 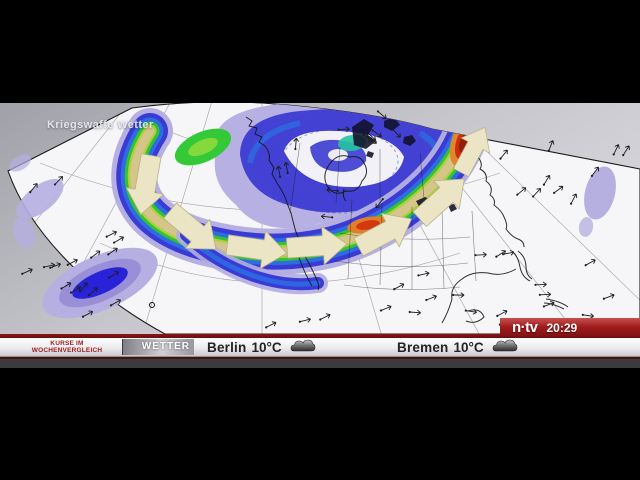 What do you see at coordinates (525, 327) in the screenshot?
I see `ntv-logo: n·tv` at bounding box center [525, 327].